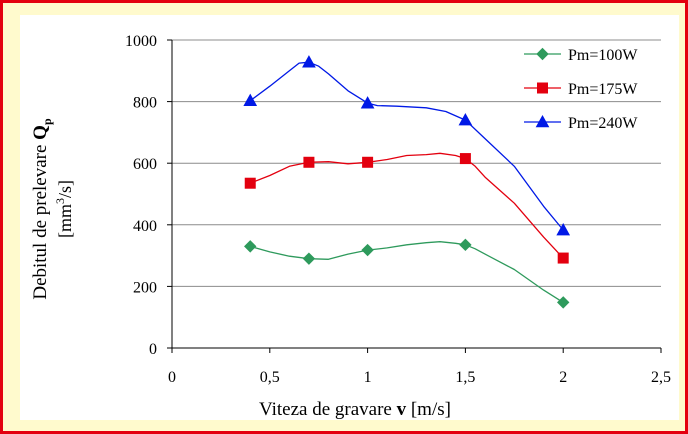 The height and width of the screenshot is (434, 688). I want to click on y-axis-label-unit-a: [mm, so click(65, 221).